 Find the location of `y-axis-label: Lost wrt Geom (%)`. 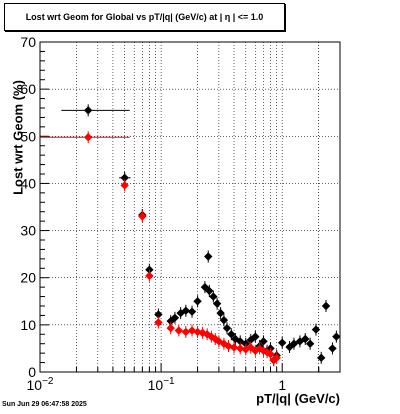

y-axis-label: Lost wrt Geom (%) is located at coordinates (18, 137).